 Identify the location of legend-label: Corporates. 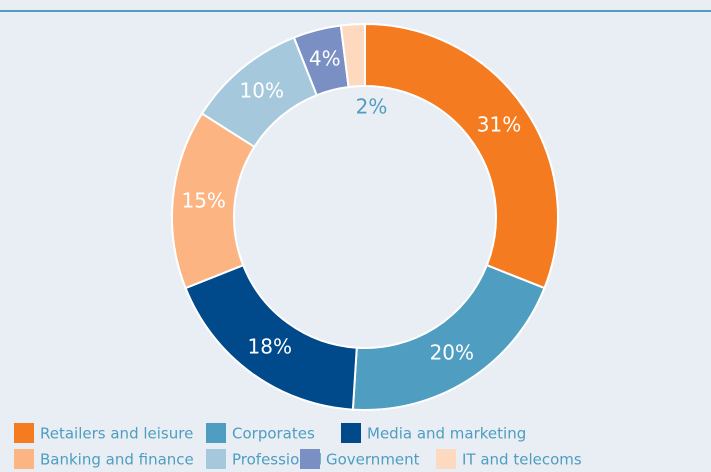
(273, 434).